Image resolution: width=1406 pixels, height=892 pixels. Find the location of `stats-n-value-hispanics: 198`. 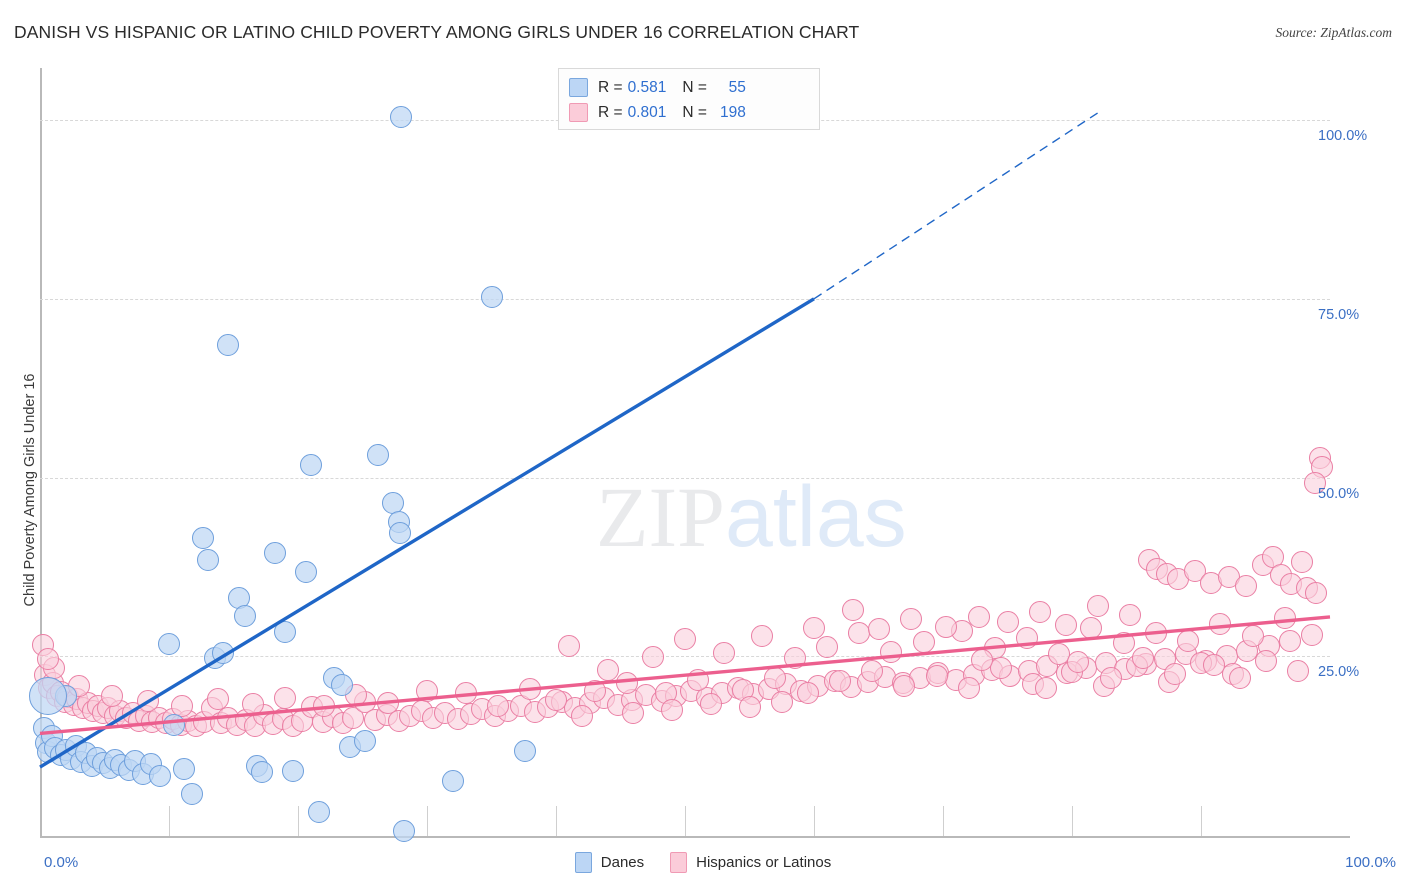

stats-n-value-hispanics: 198 is located at coordinates (733, 112).